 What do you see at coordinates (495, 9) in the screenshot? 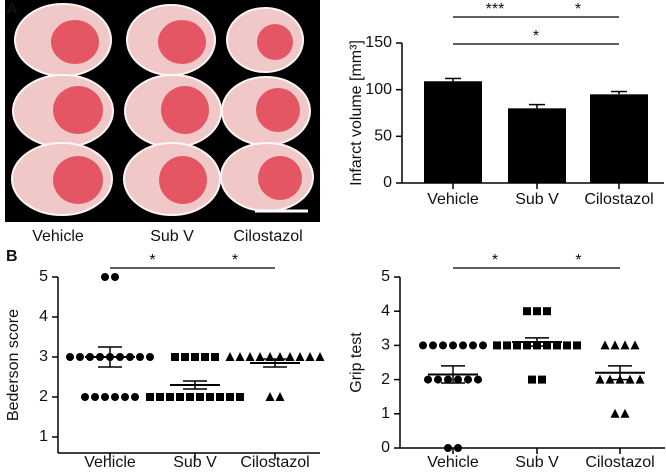
I see `significance-label: ***` at bounding box center [495, 9].